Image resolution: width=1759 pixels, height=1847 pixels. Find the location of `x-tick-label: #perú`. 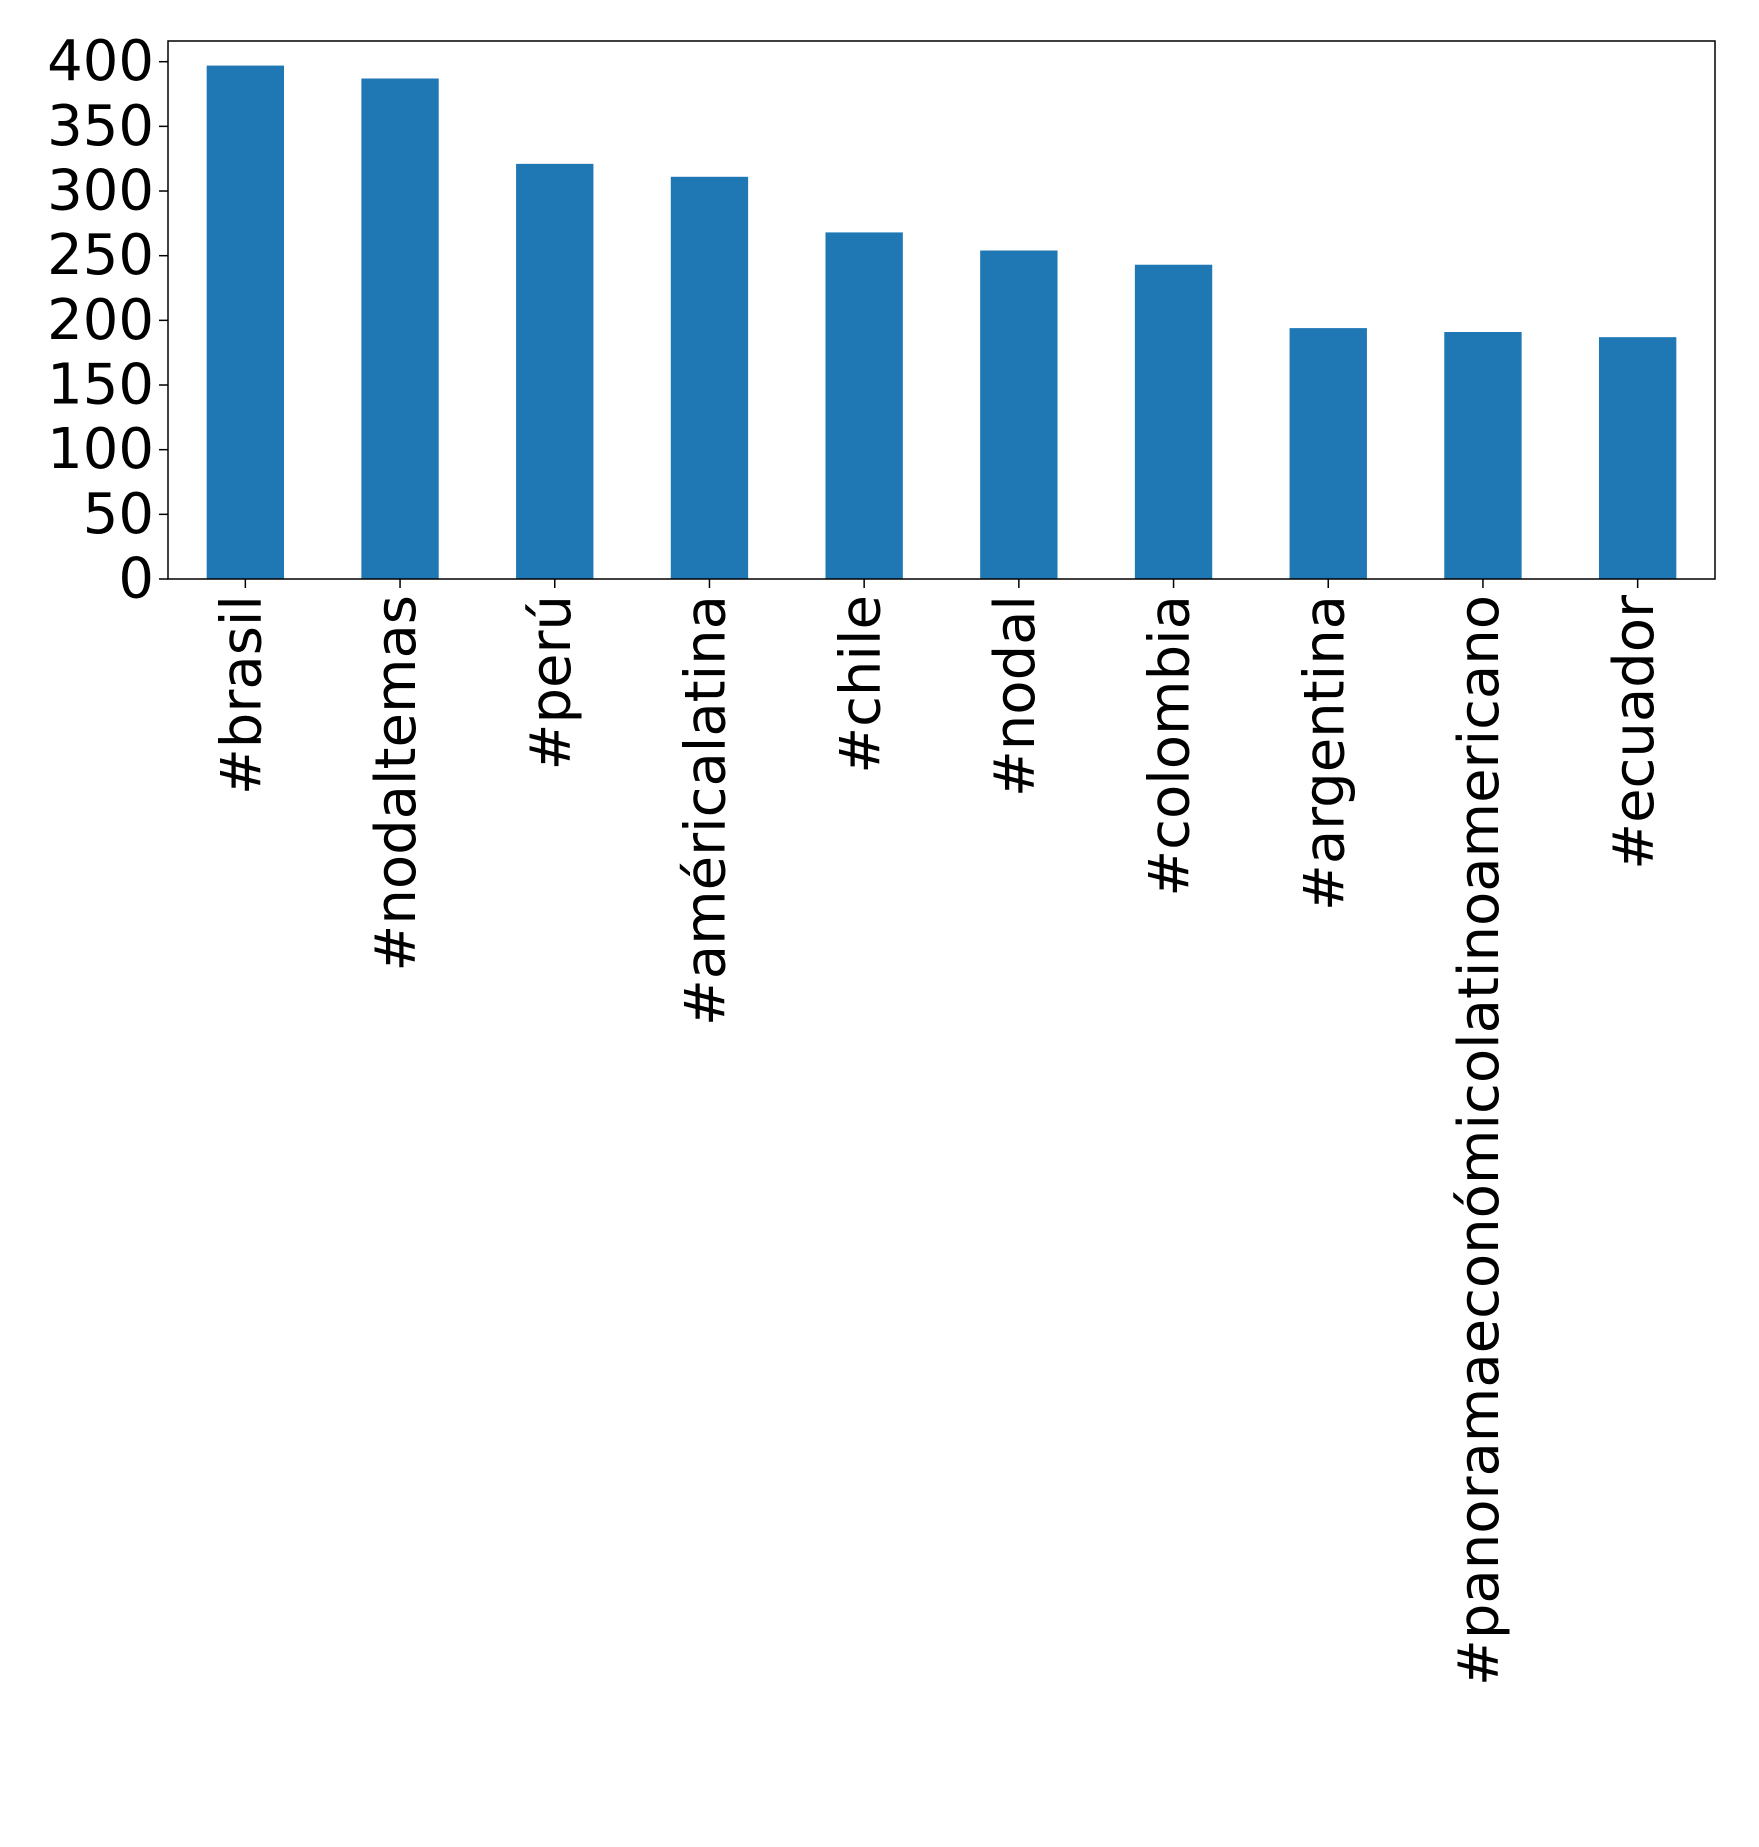

x-tick-label: #perú is located at coordinates (551, 682).